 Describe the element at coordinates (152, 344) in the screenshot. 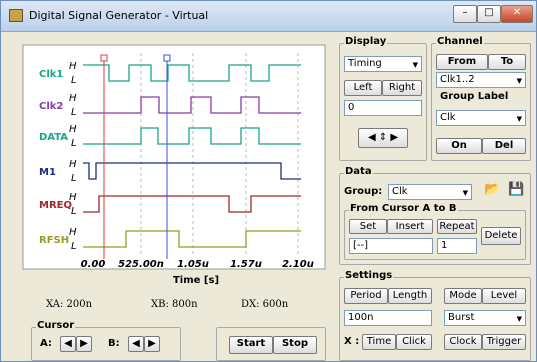

I see `cursor-b-right: ▶` at that location.